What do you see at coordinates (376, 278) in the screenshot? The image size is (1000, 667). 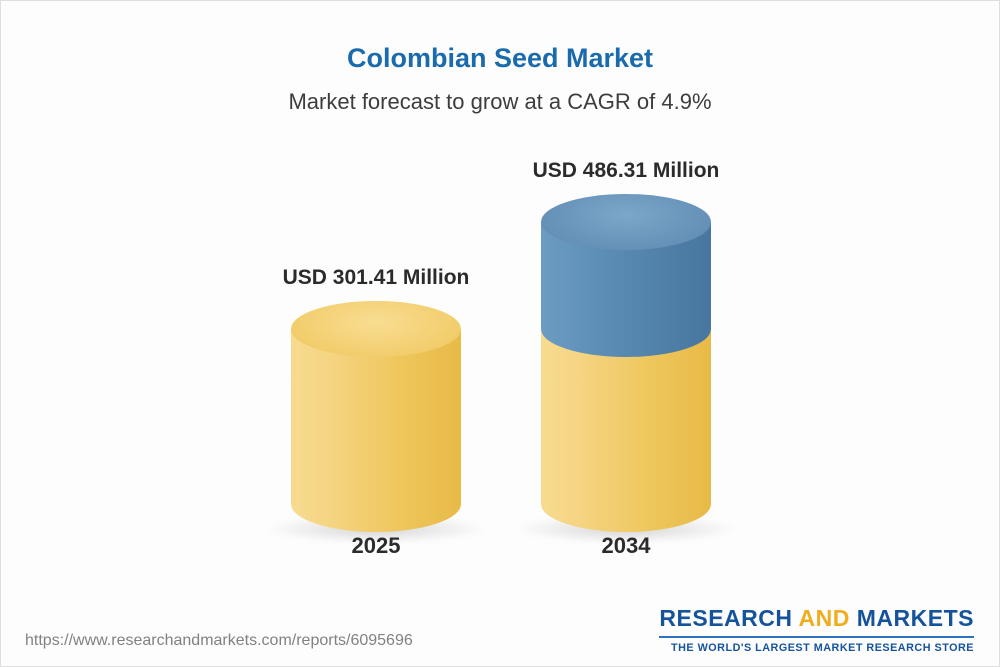 I see `value-label-2025: USD 301.41 Million` at bounding box center [376, 278].